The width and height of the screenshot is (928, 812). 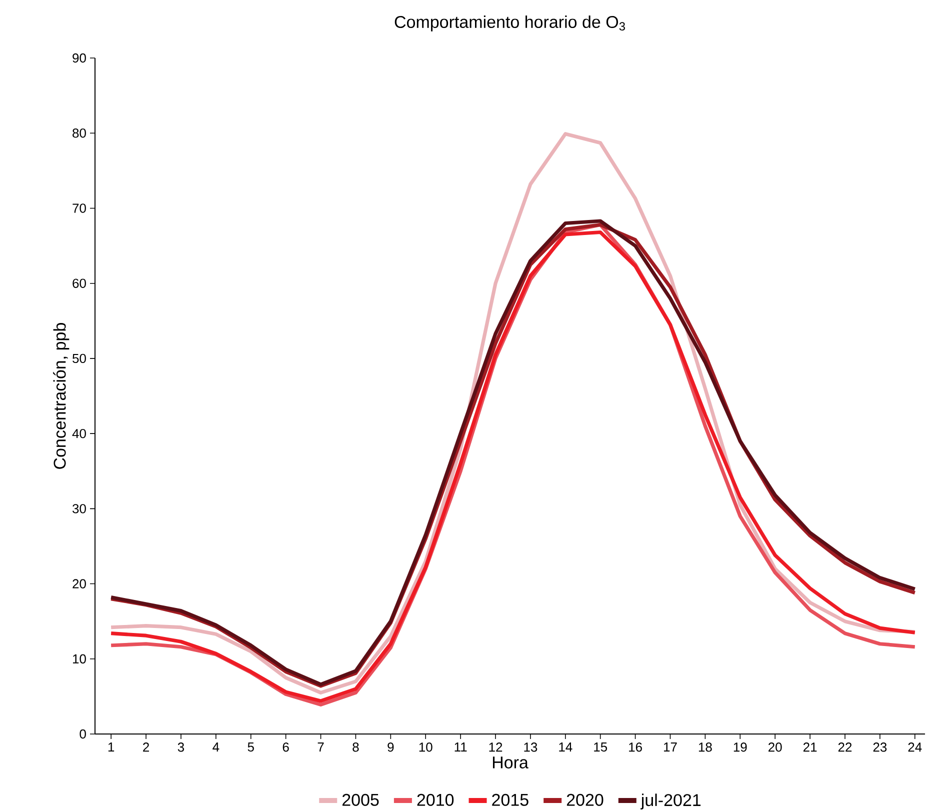 I want to click on x-tick-label: 8, so click(x=355, y=747).